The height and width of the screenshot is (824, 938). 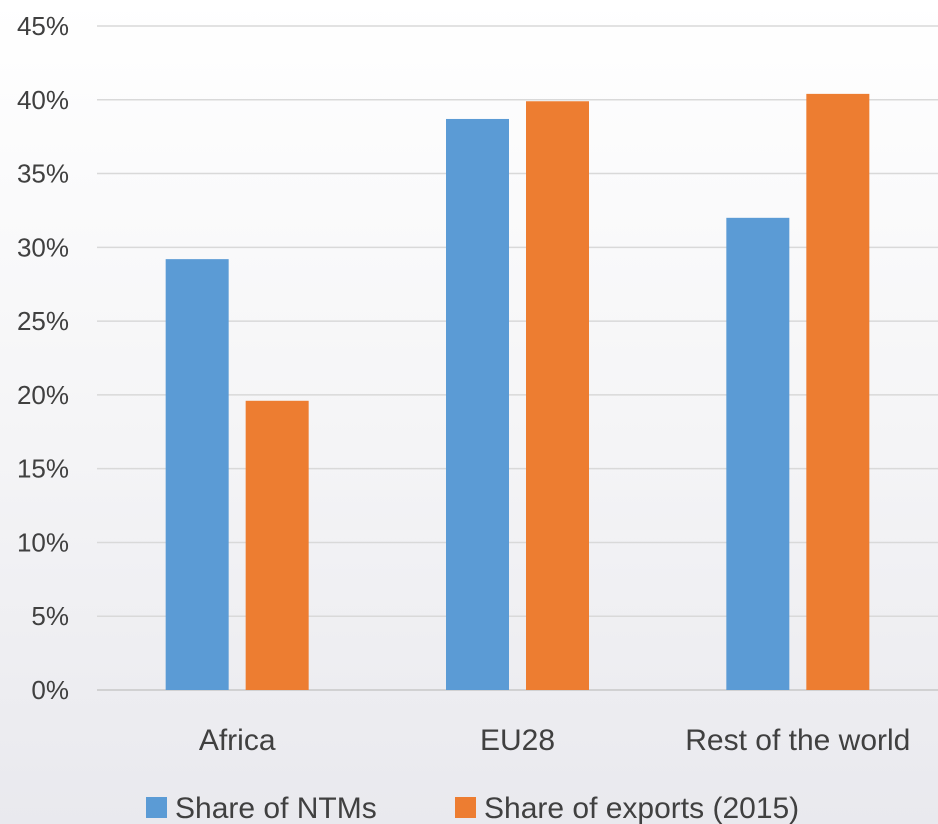 What do you see at coordinates (43, 469) in the screenshot?
I see `y-tick-label: 15%` at bounding box center [43, 469].